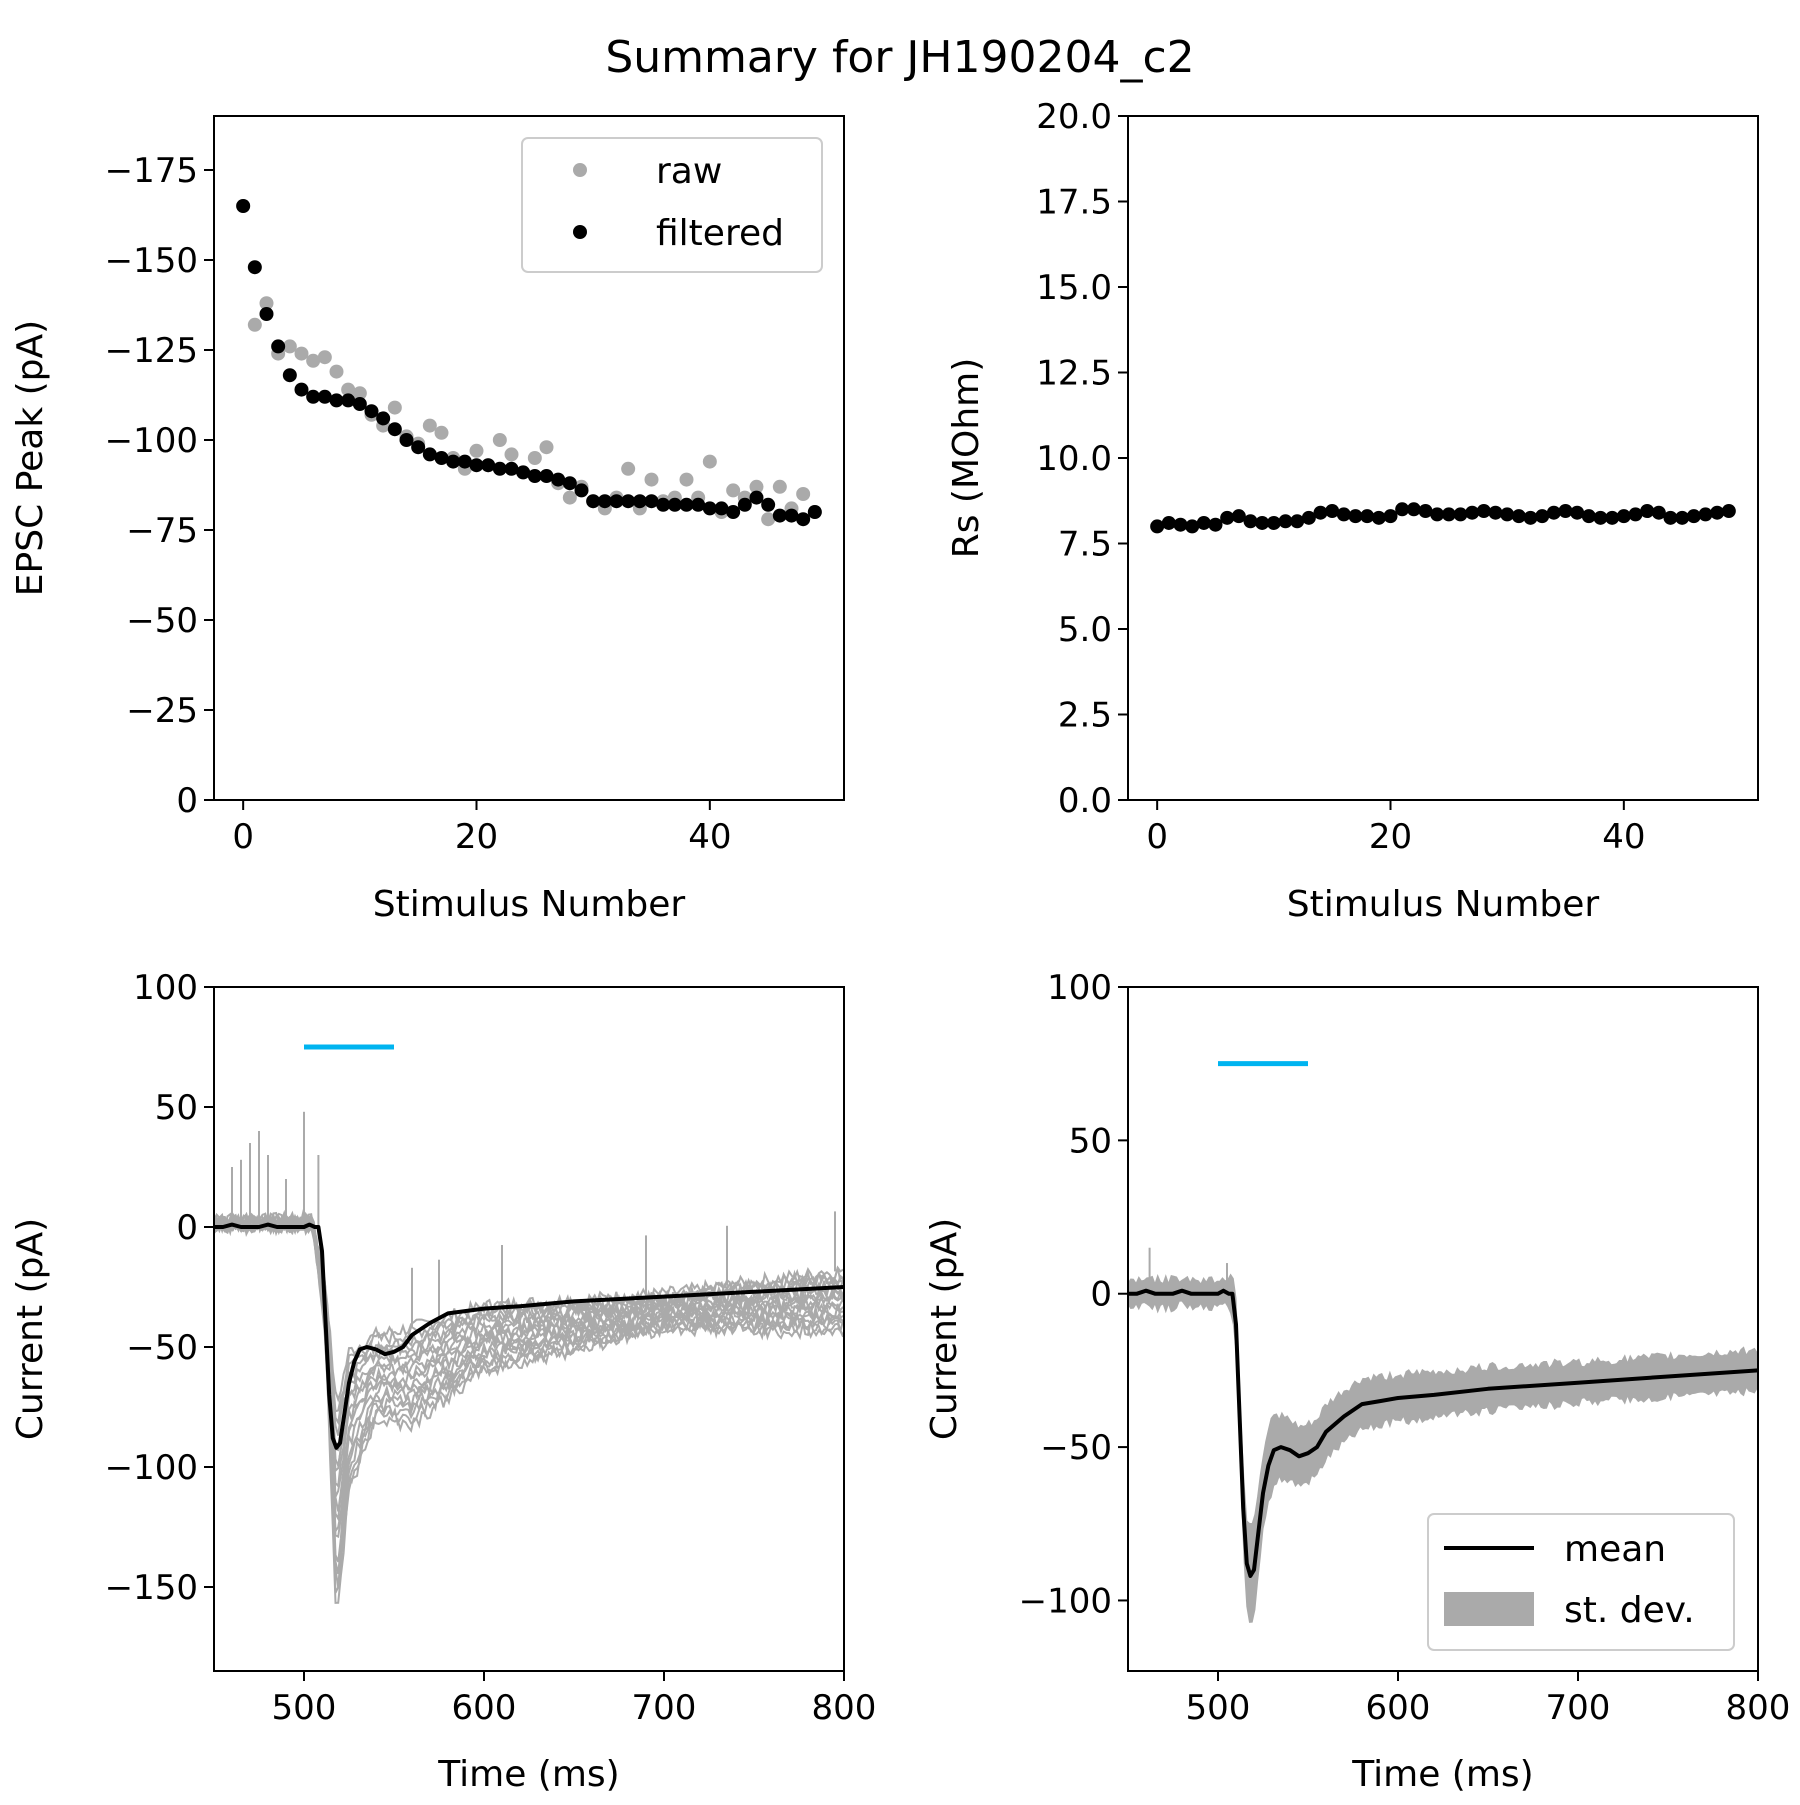 This screenshot has width=1800, height=1805. Describe the element at coordinates (580, 232) in the screenshot. I see `legend-filtered-marker` at that location.